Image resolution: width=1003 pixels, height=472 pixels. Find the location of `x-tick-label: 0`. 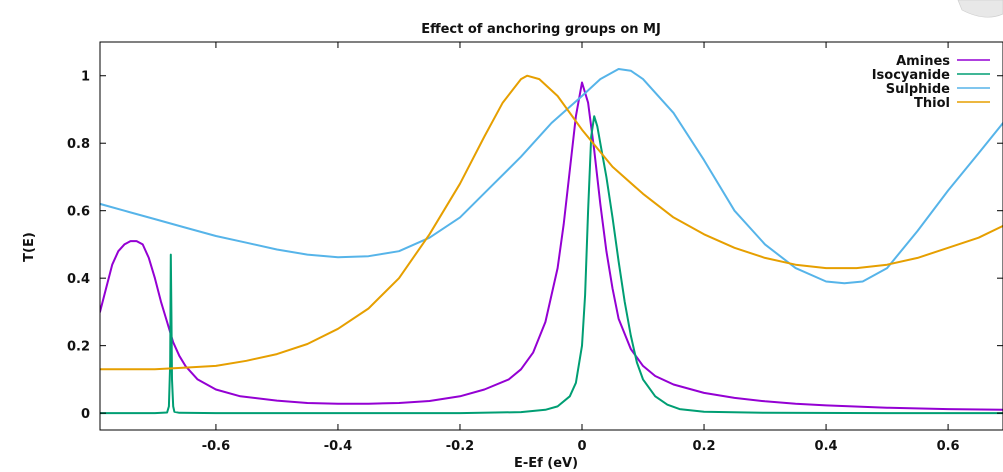

x-tick-label: 0 is located at coordinates (581, 446).